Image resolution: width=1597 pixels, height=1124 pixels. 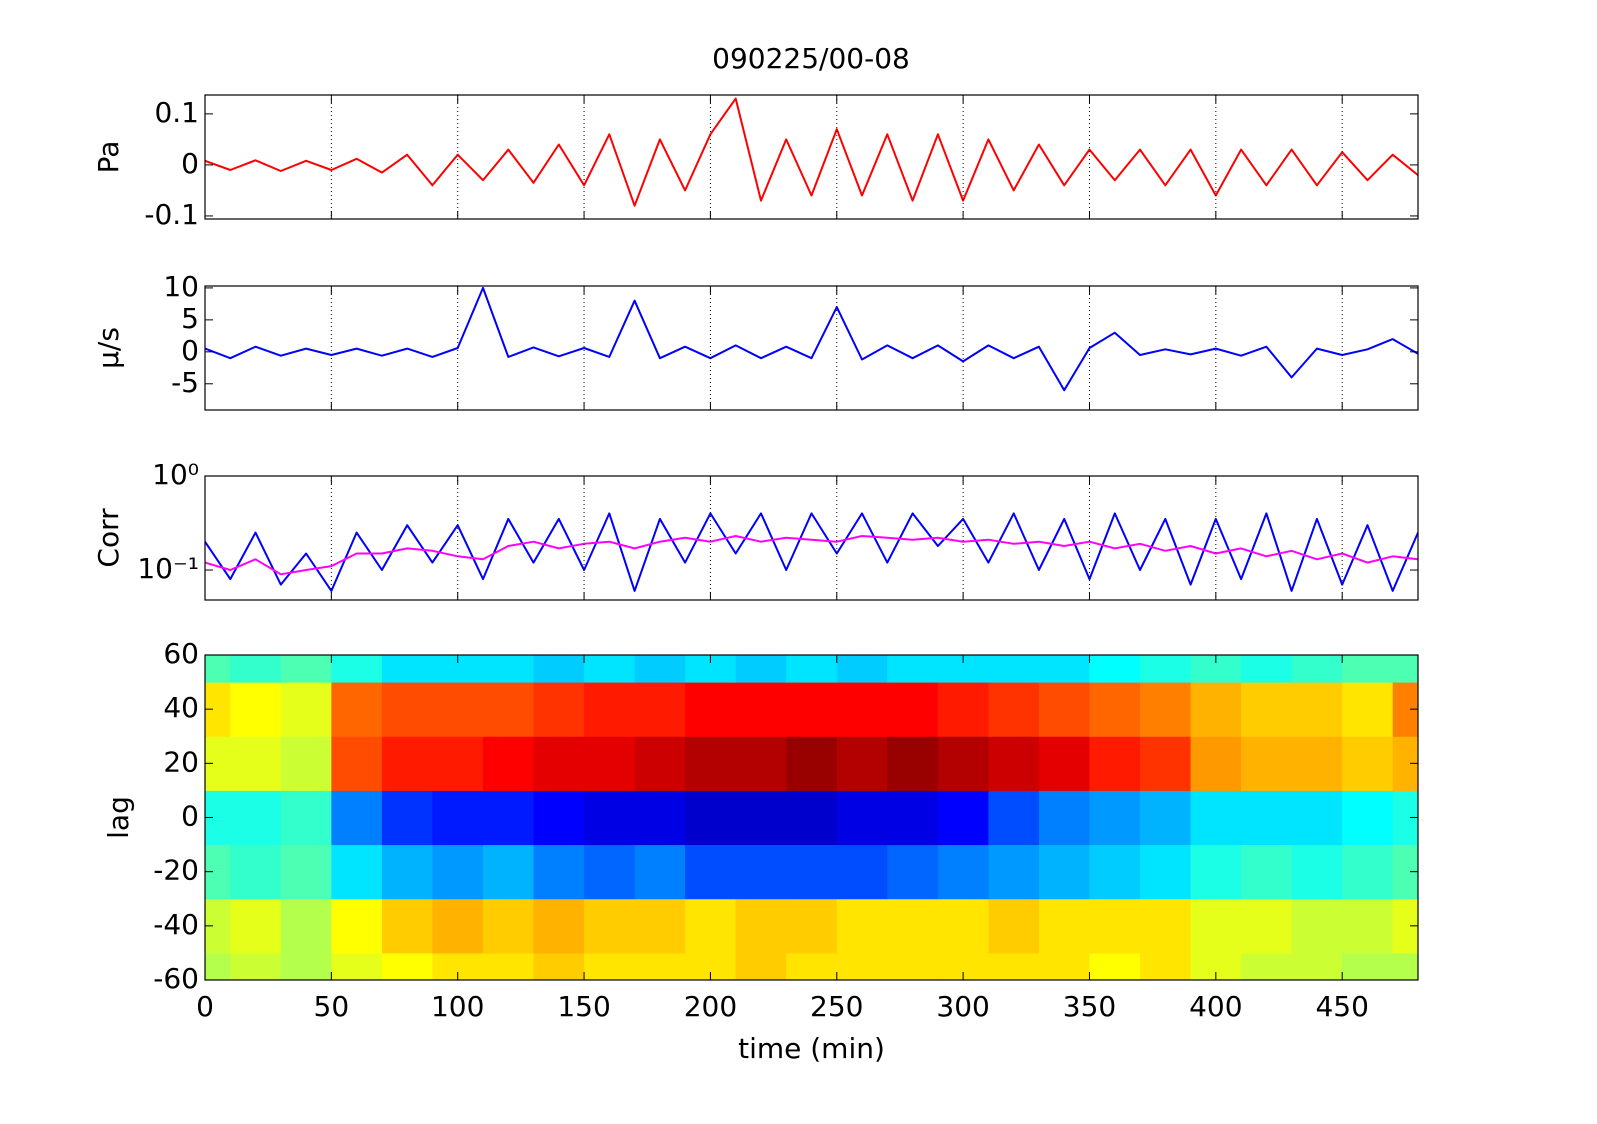 I want to click on x-tick-label: 0, so click(x=205, y=1006).